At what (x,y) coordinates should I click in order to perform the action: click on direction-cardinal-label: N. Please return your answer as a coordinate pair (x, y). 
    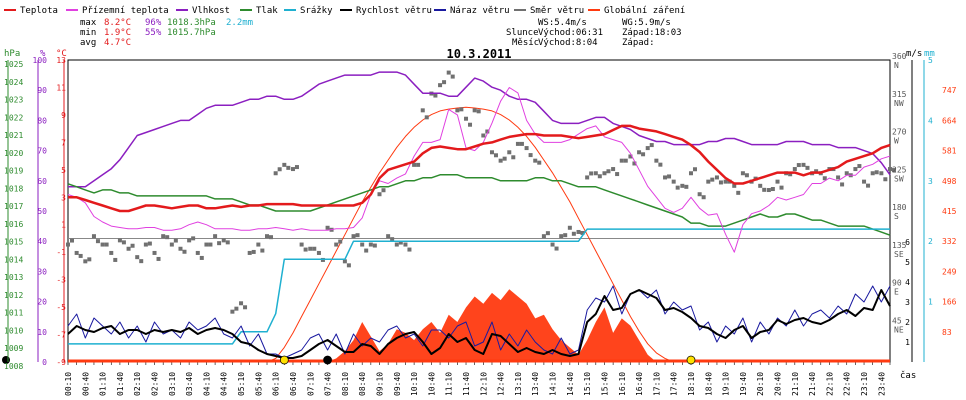
    Looking at the image, I should click on (896, 65).